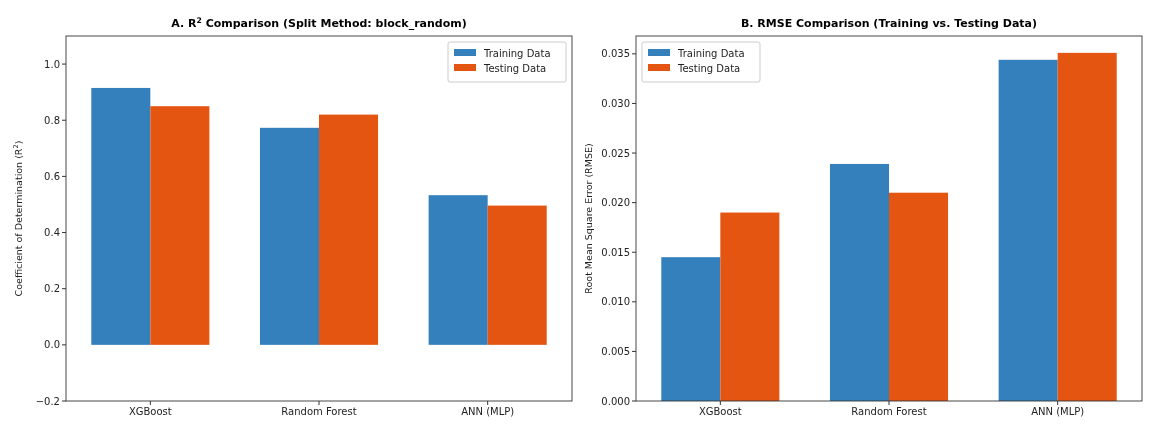  What do you see at coordinates (52, 64) in the screenshot?
I see `y-tick-label: 1.0` at bounding box center [52, 64].